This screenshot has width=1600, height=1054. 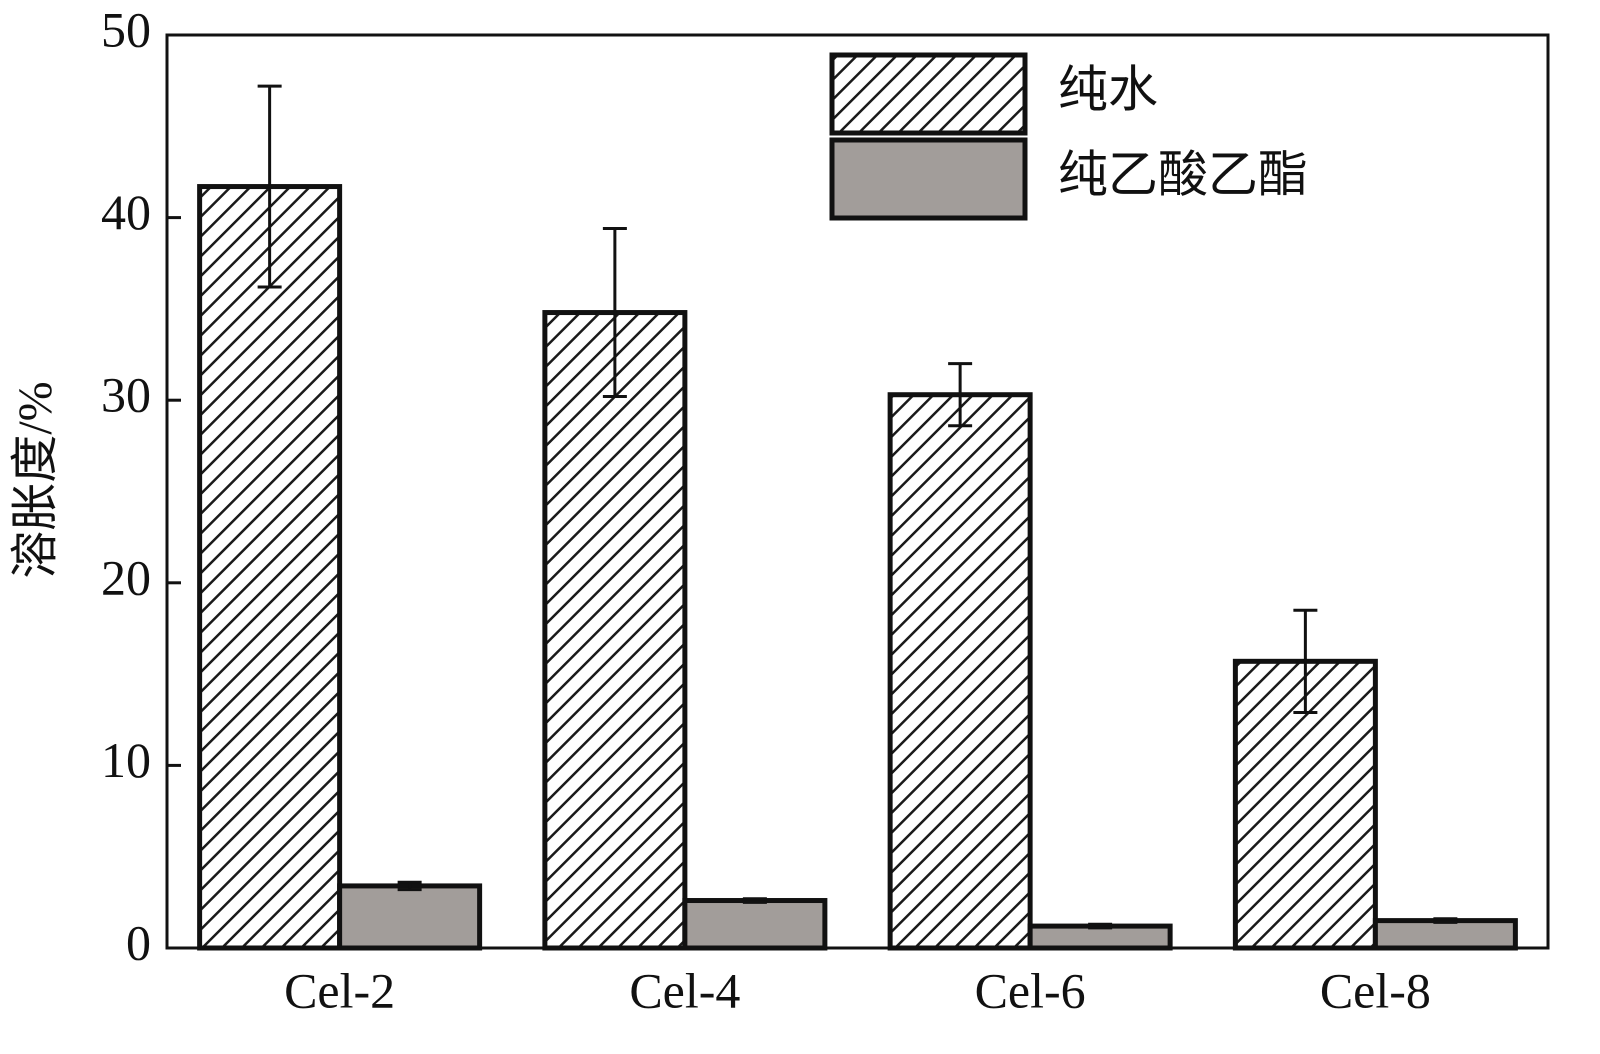 What do you see at coordinates (684, 990) in the screenshot?
I see `x-tick-label: Cel-4` at bounding box center [684, 990].